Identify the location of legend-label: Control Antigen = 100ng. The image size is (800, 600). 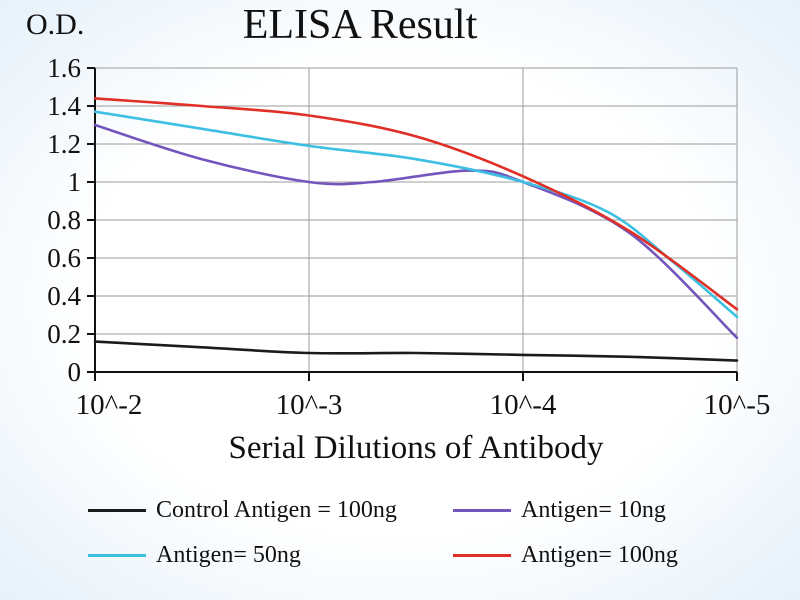
(276, 510).